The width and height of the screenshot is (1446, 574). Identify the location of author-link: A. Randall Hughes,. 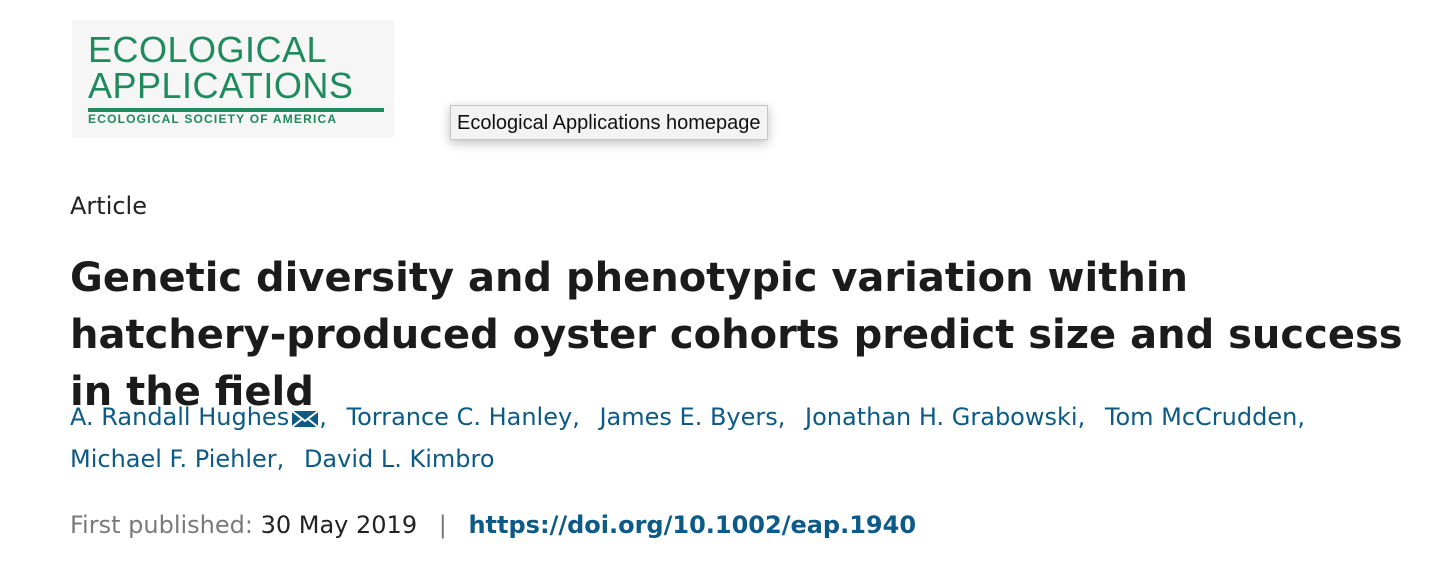
(198, 417).